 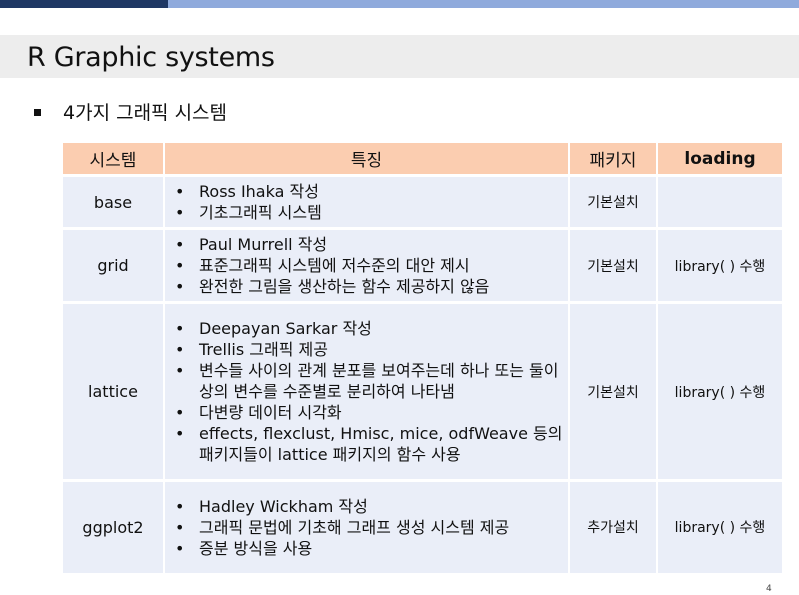 What do you see at coordinates (613, 526) in the screenshot?
I see `cell-package: 추가설치` at bounding box center [613, 526].